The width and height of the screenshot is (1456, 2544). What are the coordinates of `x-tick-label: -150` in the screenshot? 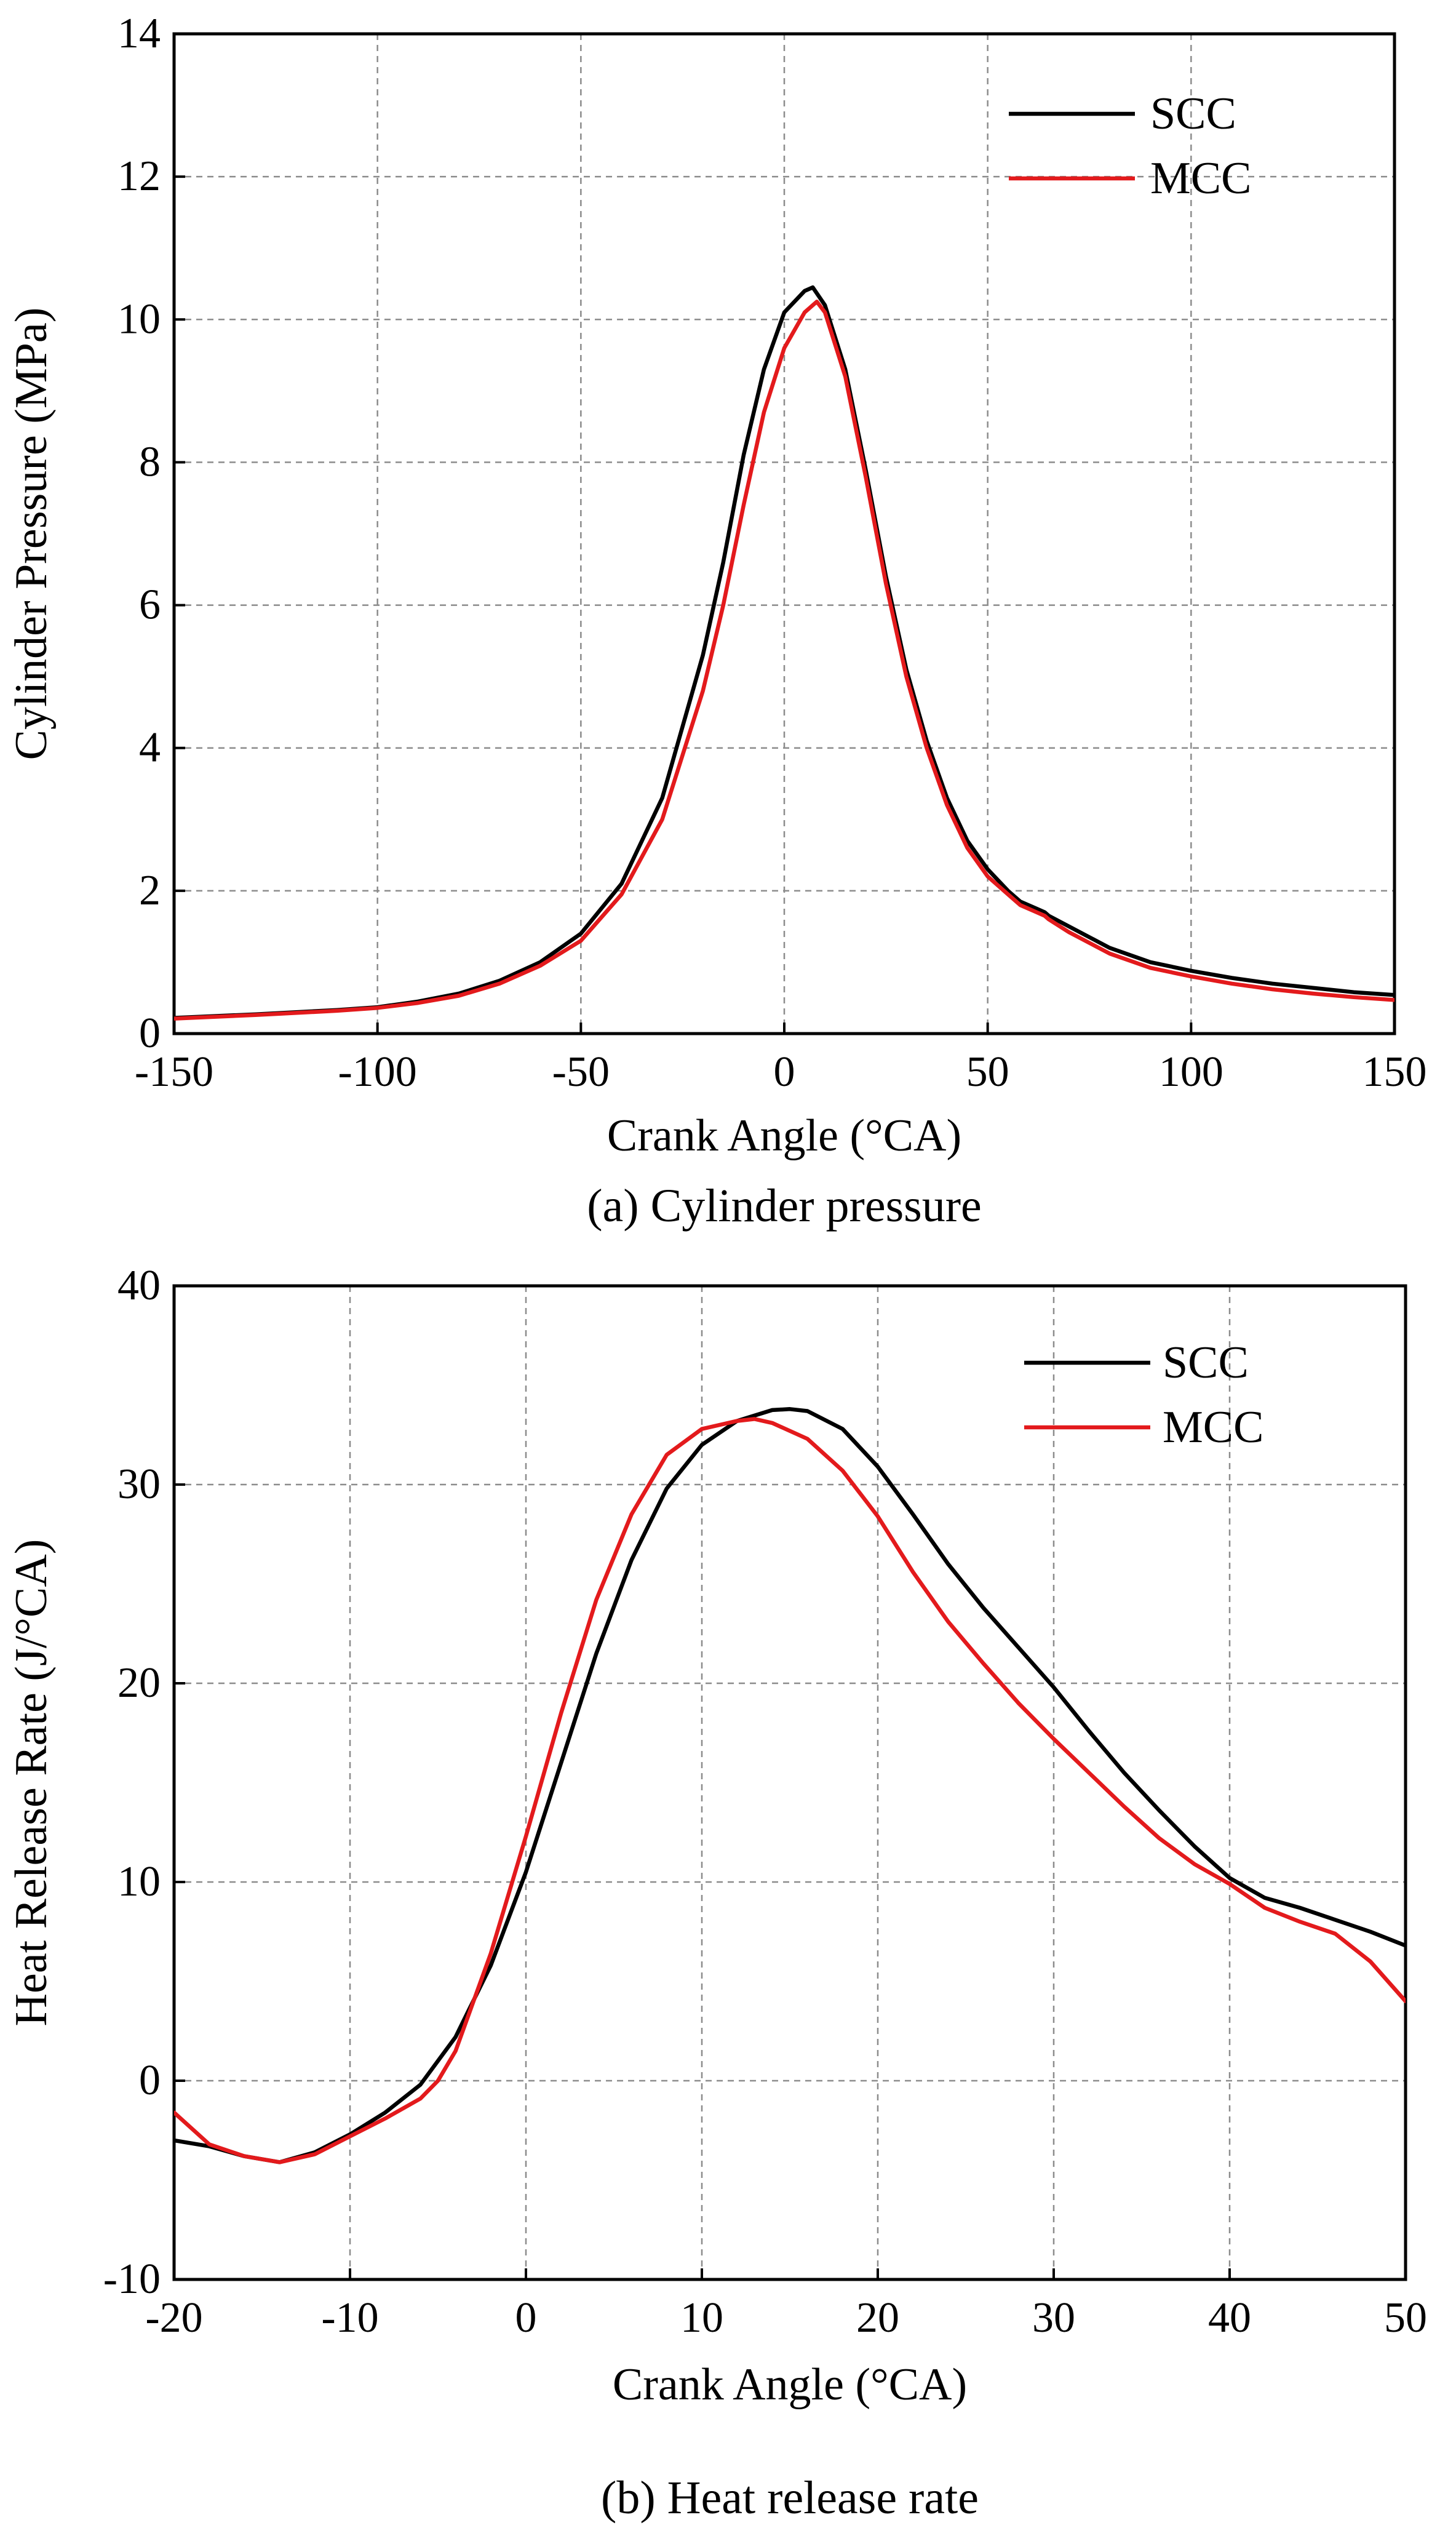 It's located at (174, 1072).